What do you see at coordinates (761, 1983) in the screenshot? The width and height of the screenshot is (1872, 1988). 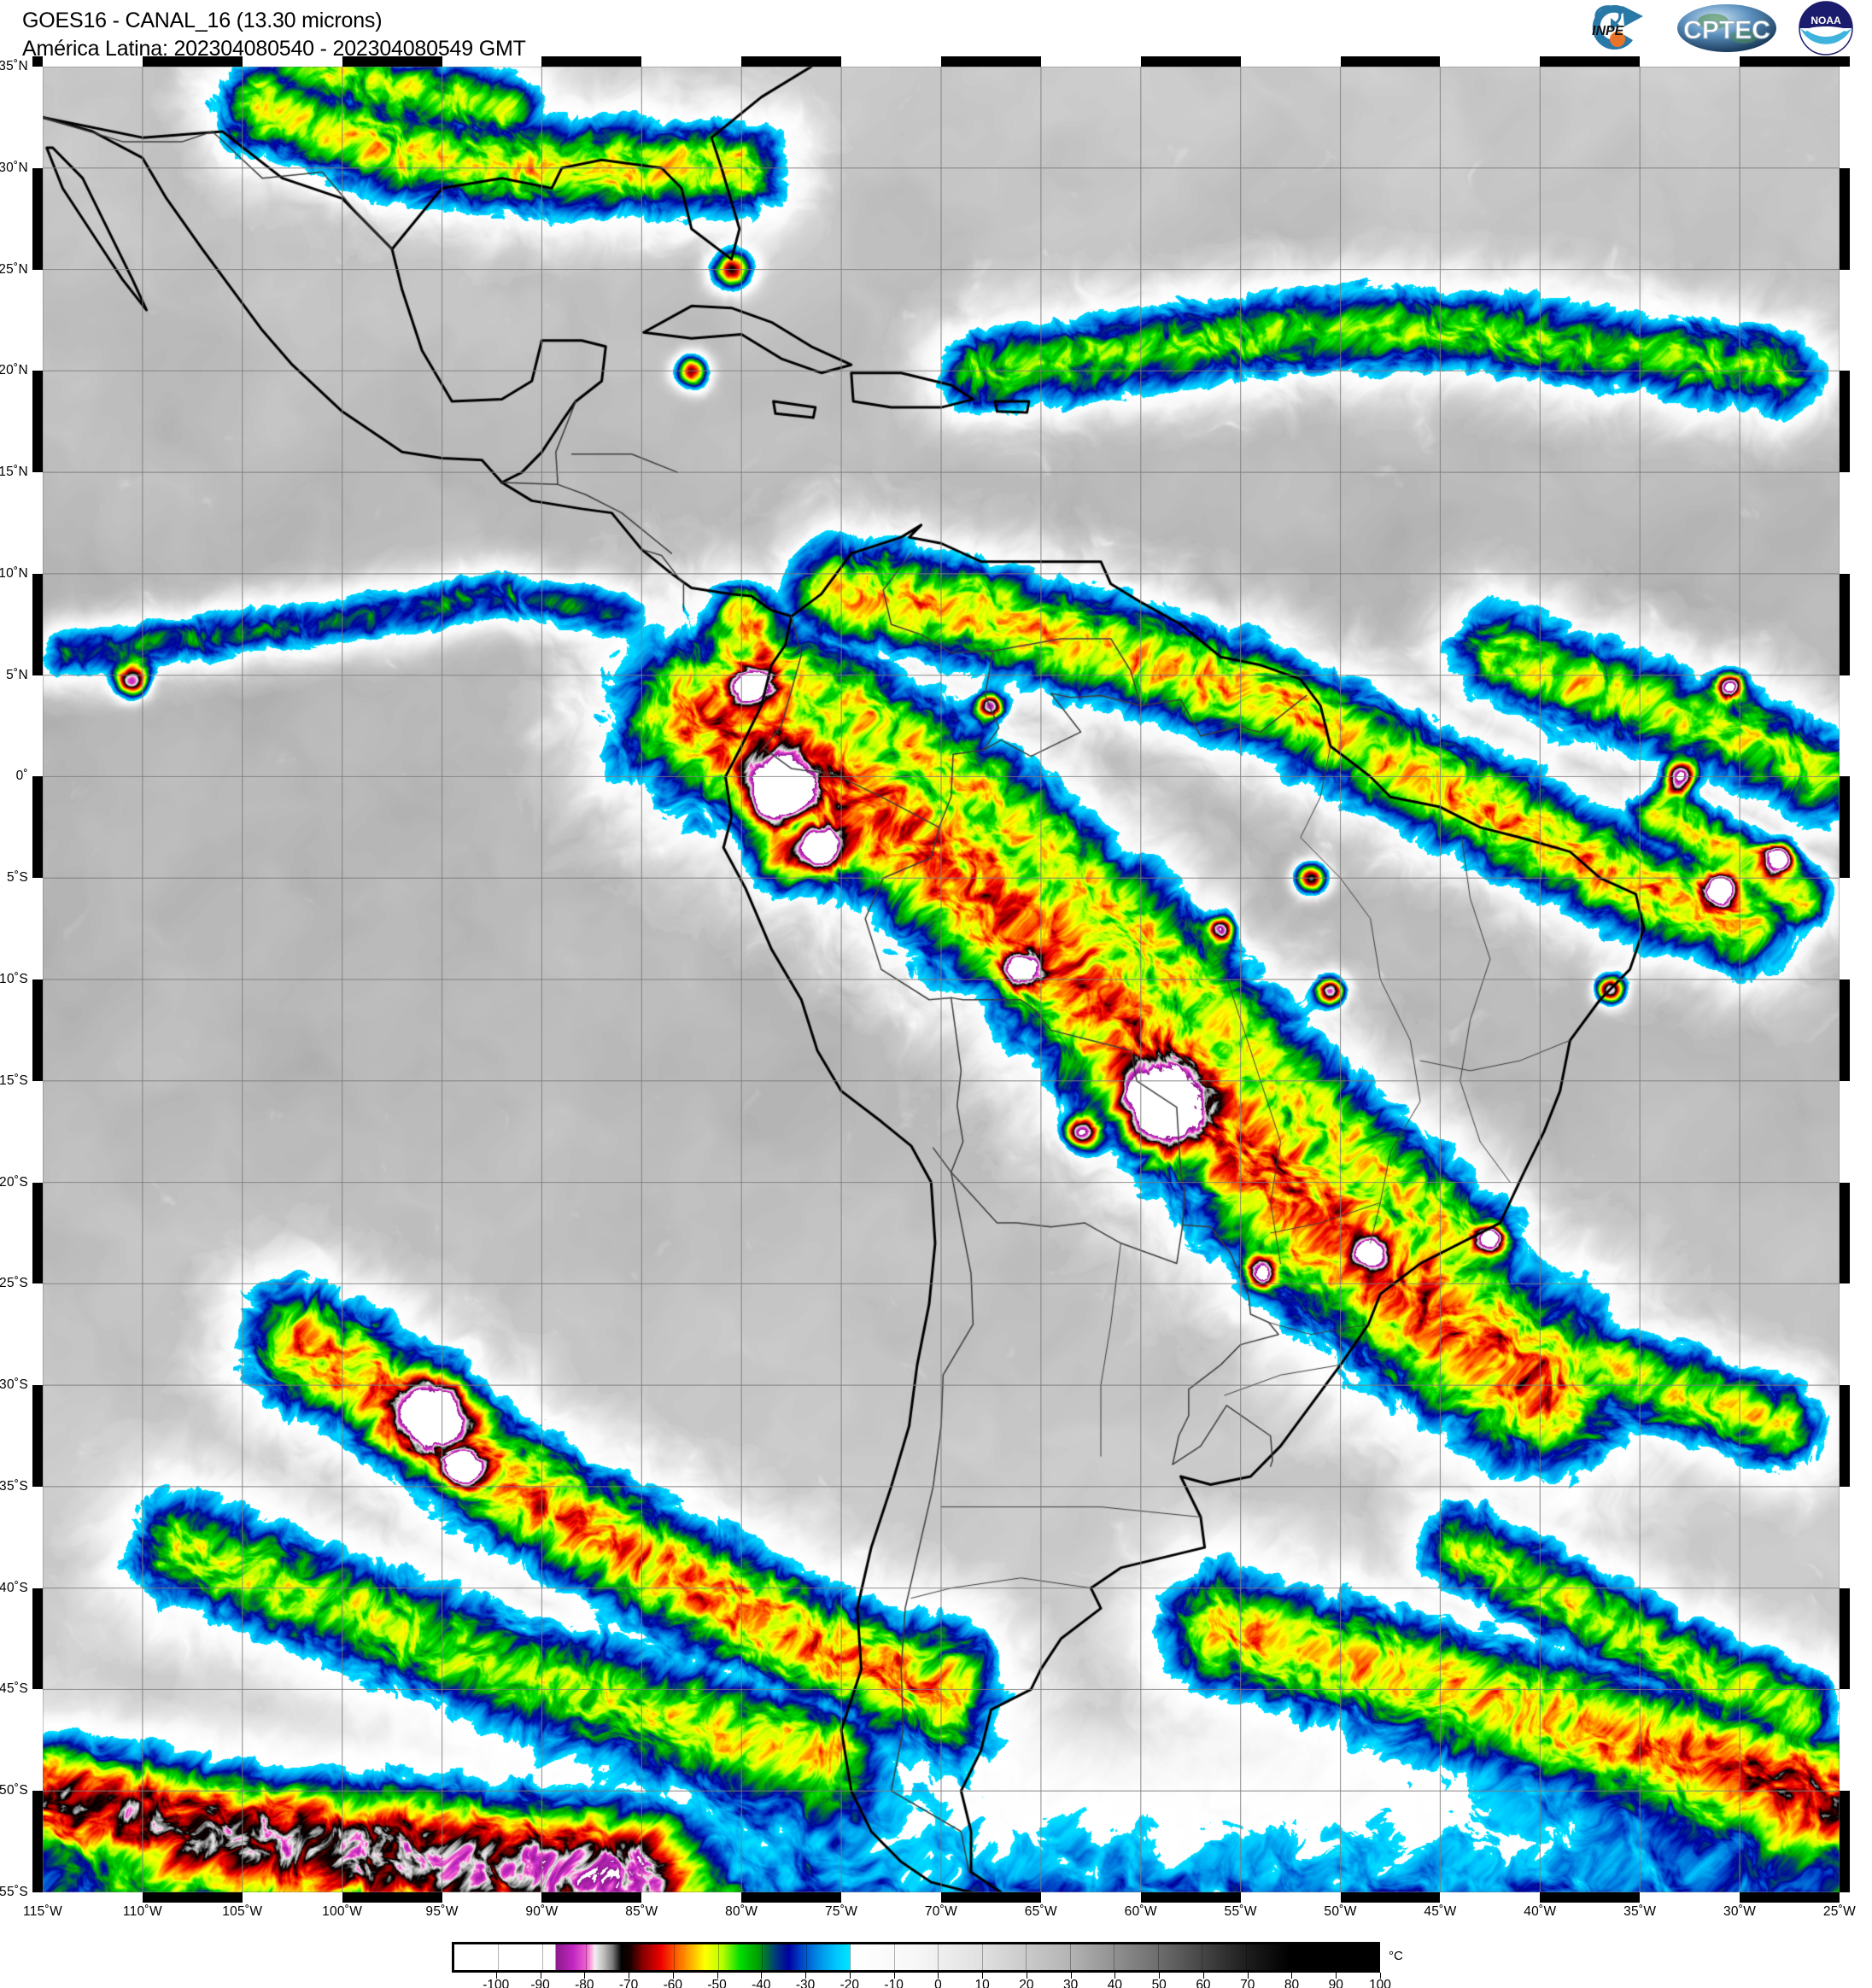 I see `colorbar-tick-label: -40` at bounding box center [761, 1983].